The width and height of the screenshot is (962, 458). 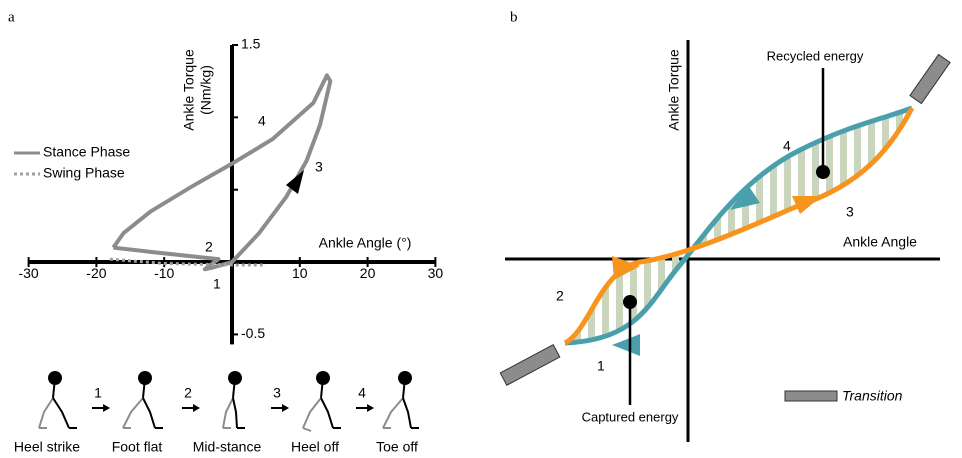 I want to click on phase-number: 2, so click(x=560, y=296).